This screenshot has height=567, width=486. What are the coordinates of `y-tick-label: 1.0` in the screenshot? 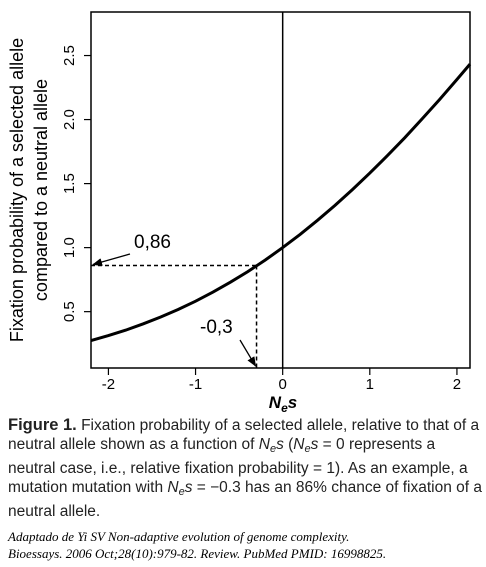 It's located at (69, 247).